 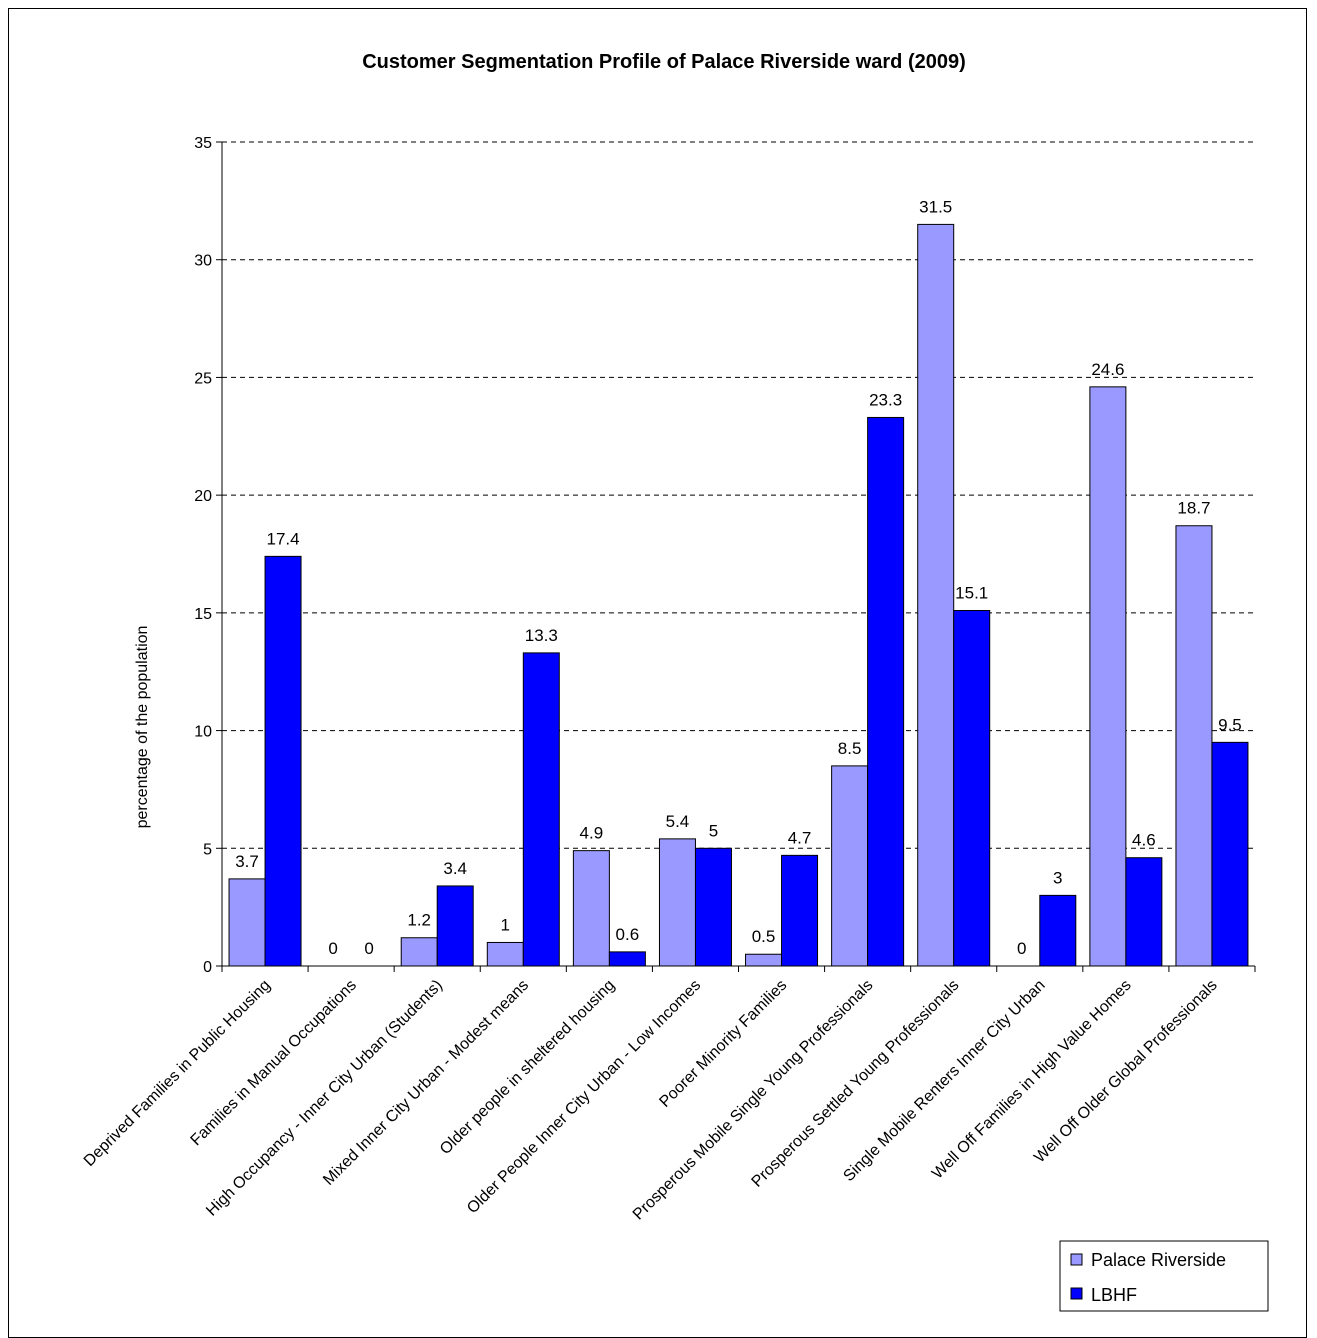 What do you see at coordinates (177, 1073) in the screenshot?
I see `category-label: Deprived Families in Public Housing` at bounding box center [177, 1073].